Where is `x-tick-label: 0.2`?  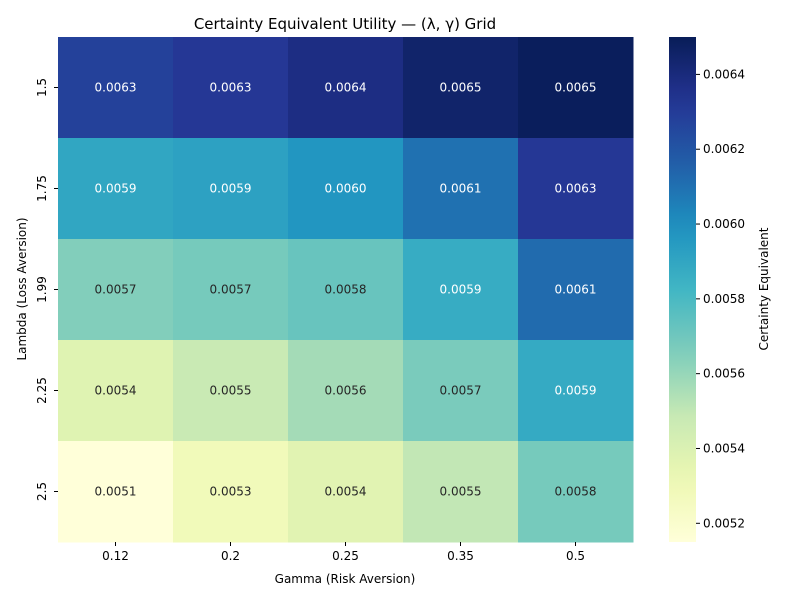
x-tick-label: 0.2 is located at coordinates (230, 556).